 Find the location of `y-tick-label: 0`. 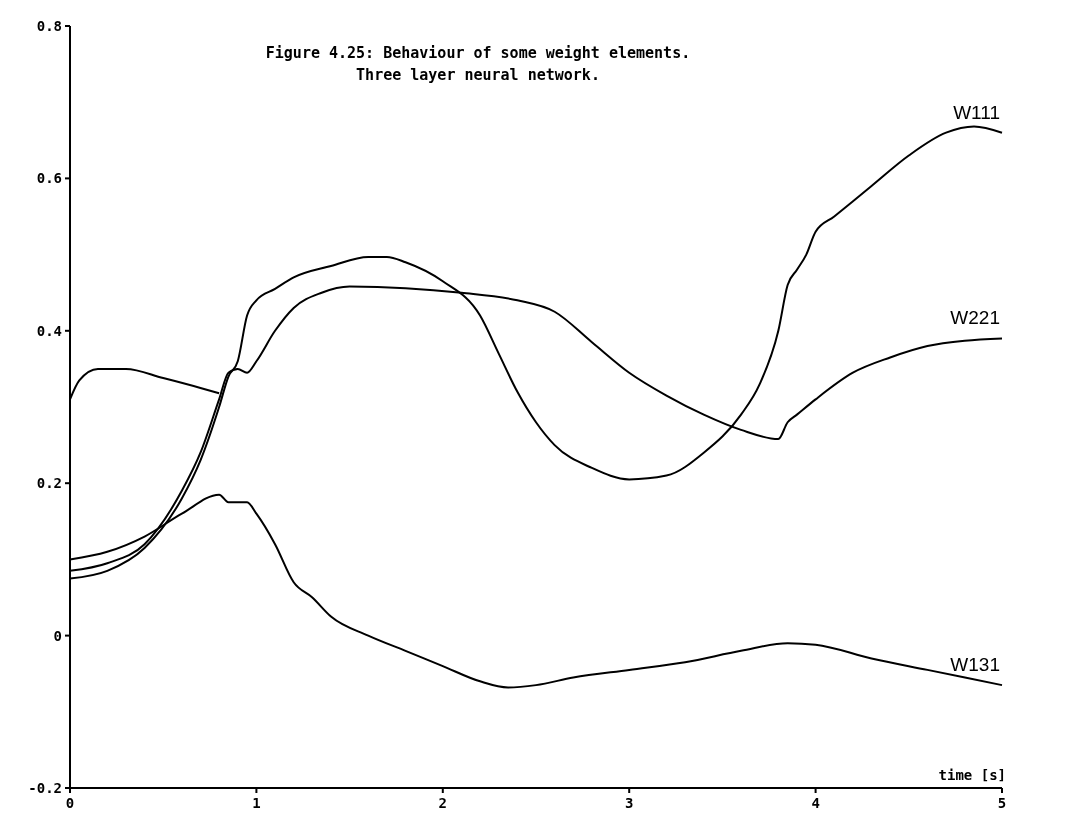

y-tick-label: 0 is located at coordinates (57, 635).